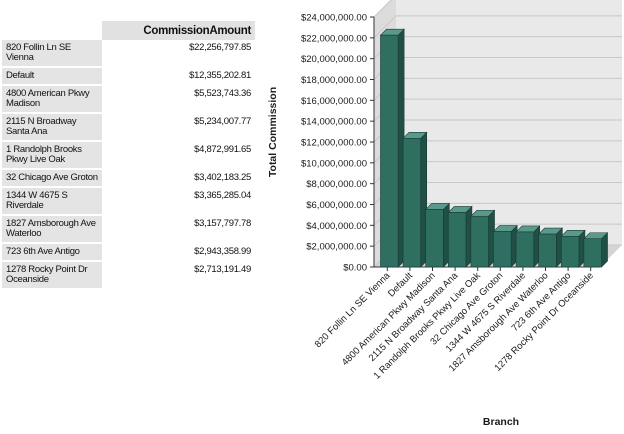 Image resolution: width=624 pixels, height=434 pixels. Describe the element at coordinates (273, 132) in the screenshot. I see `y-axis-title: Total Commission` at that location.